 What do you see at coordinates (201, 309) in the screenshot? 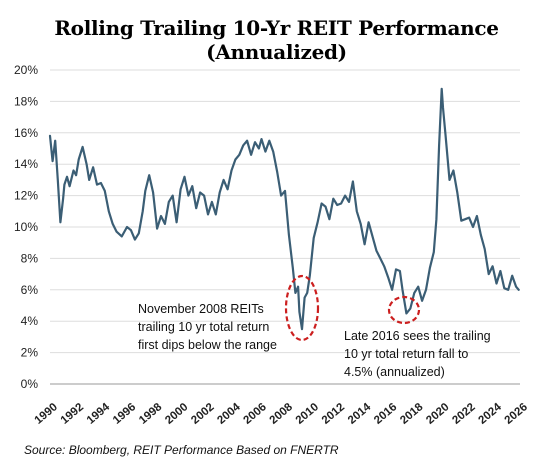
I see `annotation-text: November 2008 REITs` at bounding box center [201, 309].